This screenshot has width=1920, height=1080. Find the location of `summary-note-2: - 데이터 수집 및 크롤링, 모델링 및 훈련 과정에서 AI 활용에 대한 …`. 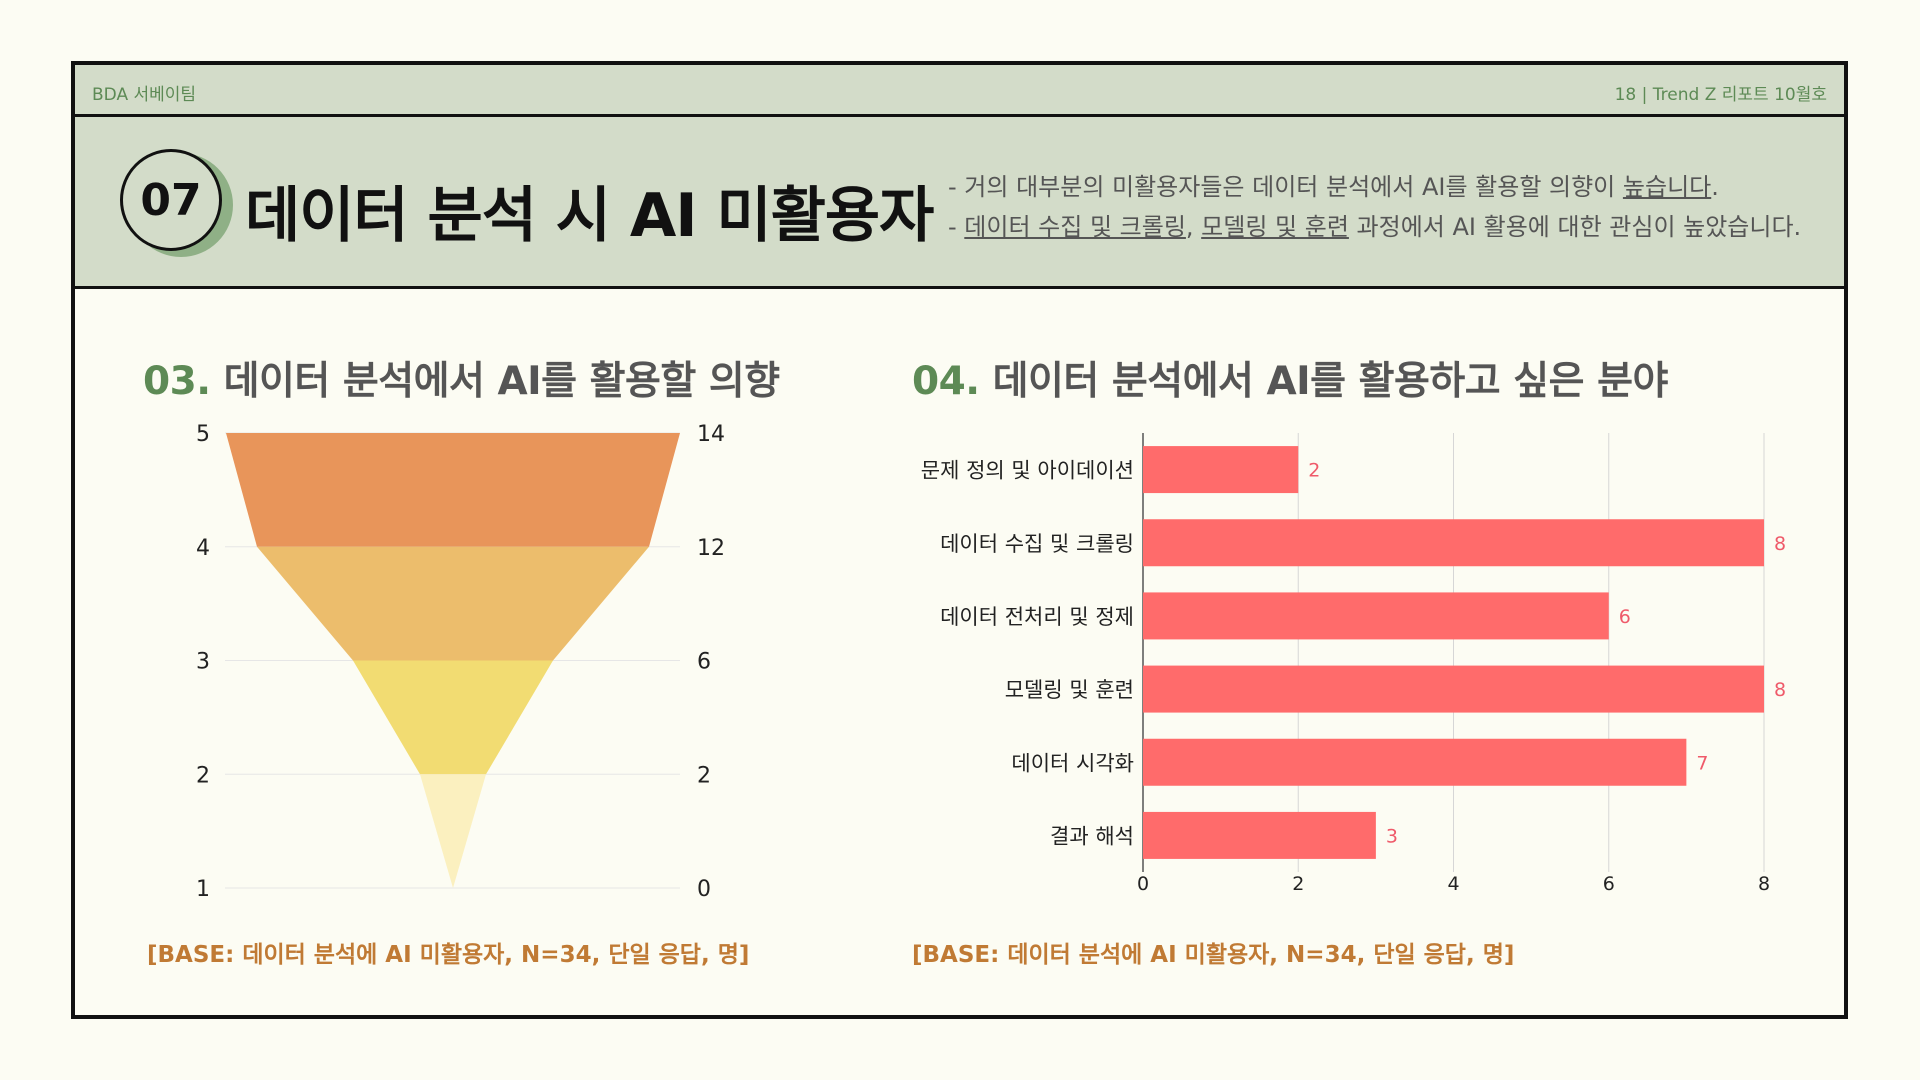

summary-note-2: - 데이터 수집 및 크롤링, 모델링 및 훈련 과정에서 AI 활용에 대한 … is located at coordinates (1374, 227).